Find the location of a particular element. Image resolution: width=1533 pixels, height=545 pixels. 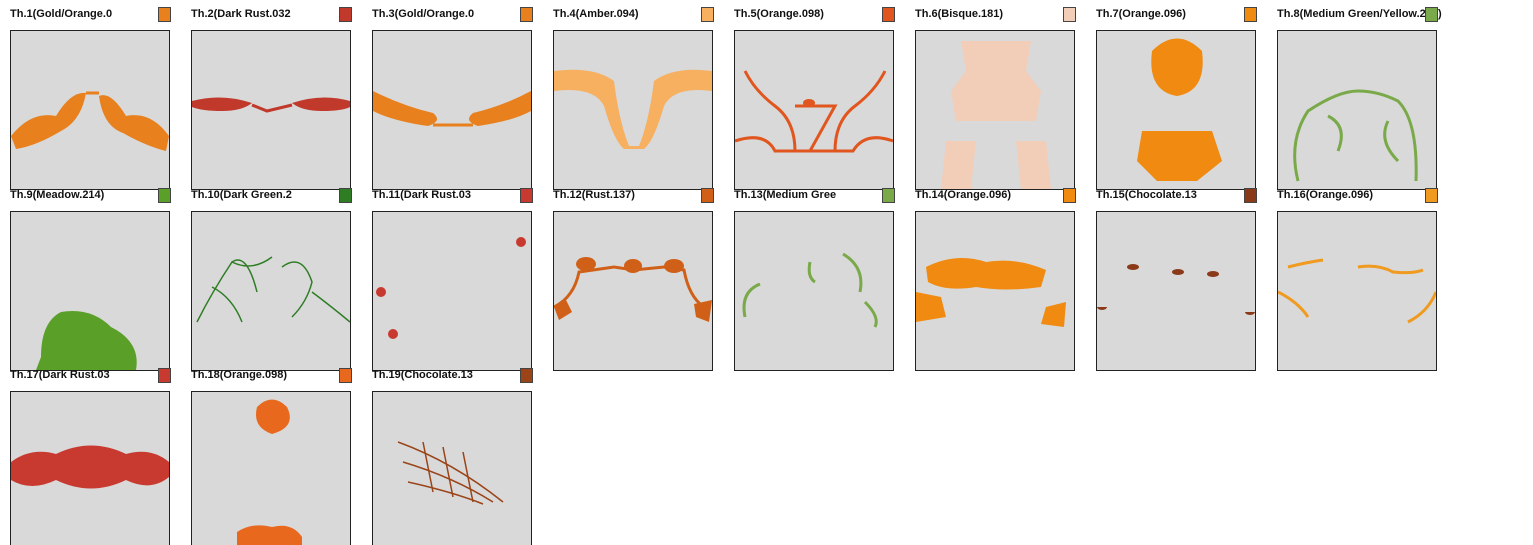

thread-label: Th.2(Dark Rust.032 is located at coordinates (241, 14).